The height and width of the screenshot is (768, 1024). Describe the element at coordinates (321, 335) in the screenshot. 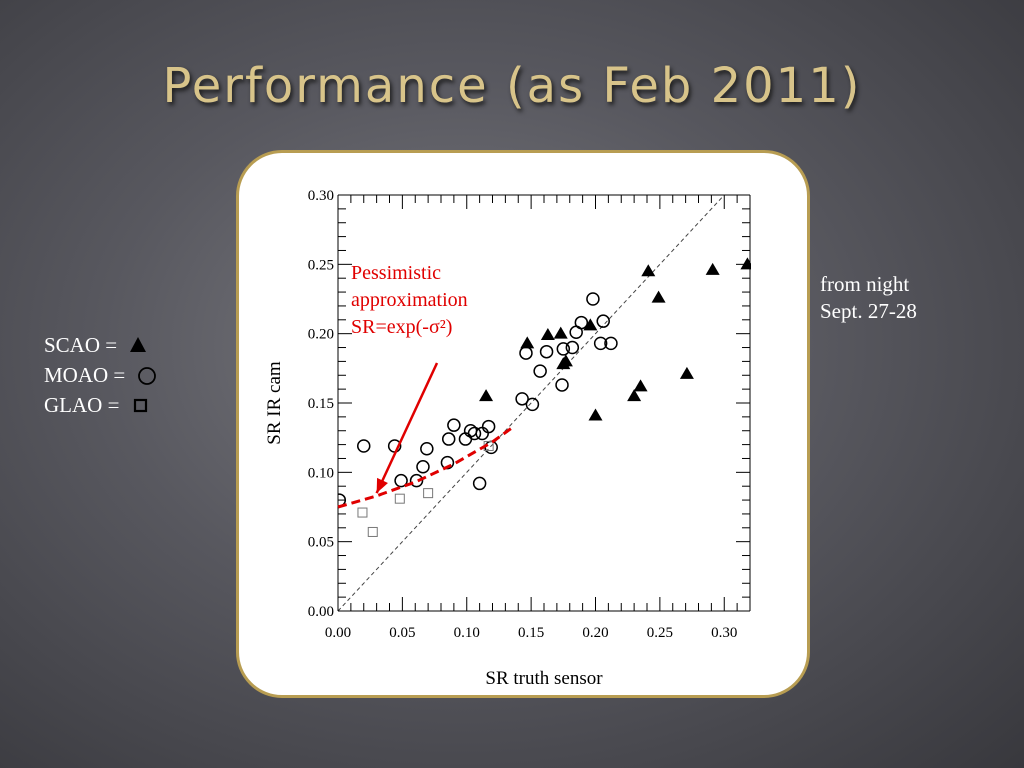

I see `y-tick-label: 0.20` at that location.